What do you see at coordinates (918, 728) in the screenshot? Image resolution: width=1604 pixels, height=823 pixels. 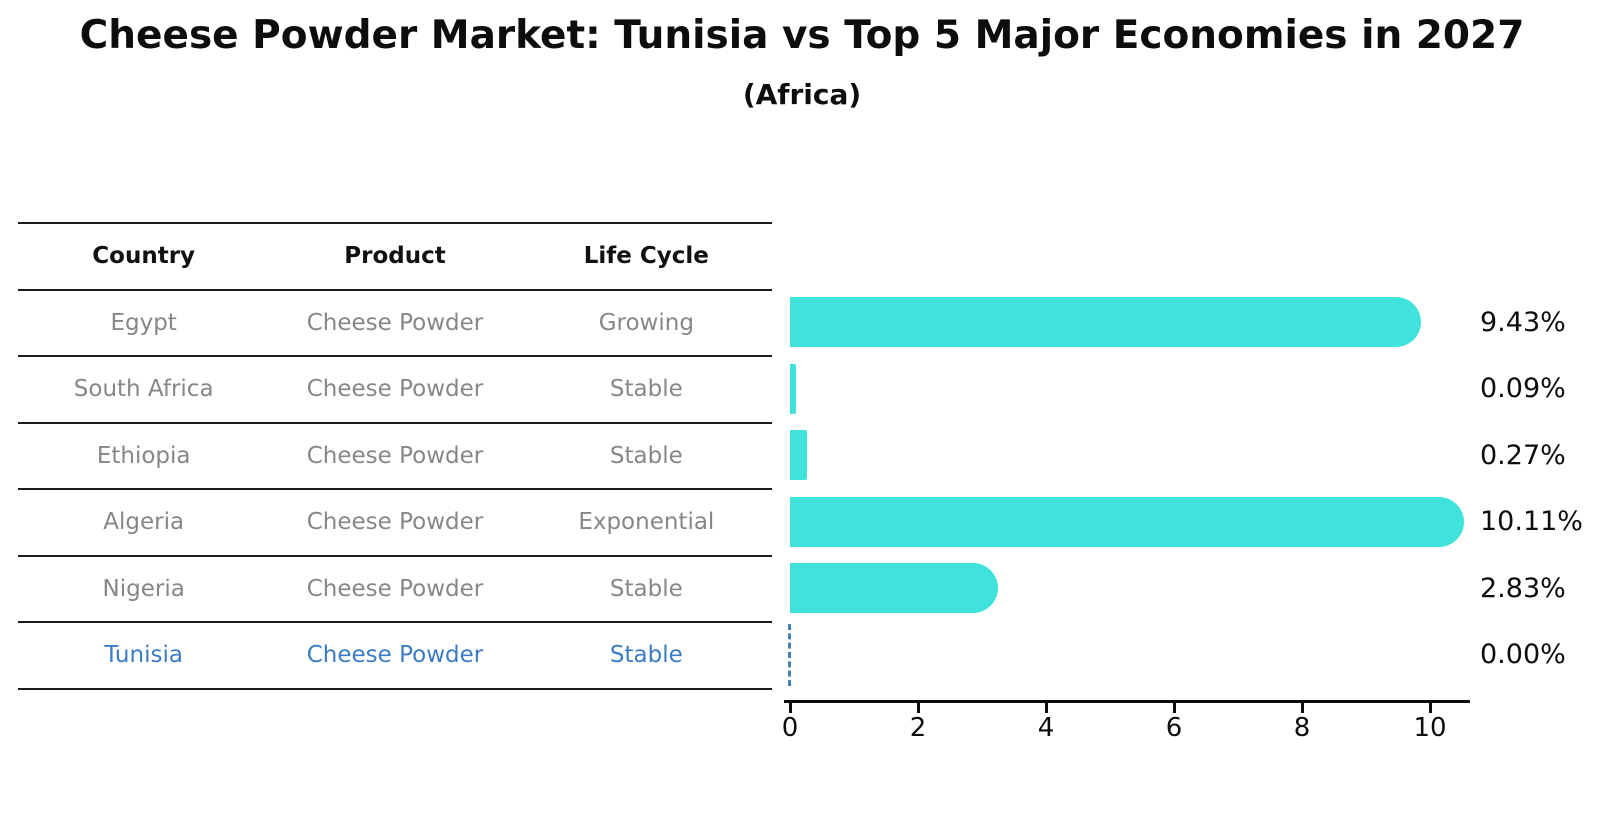 I see `x-tick-label: 2` at bounding box center [918, 728].